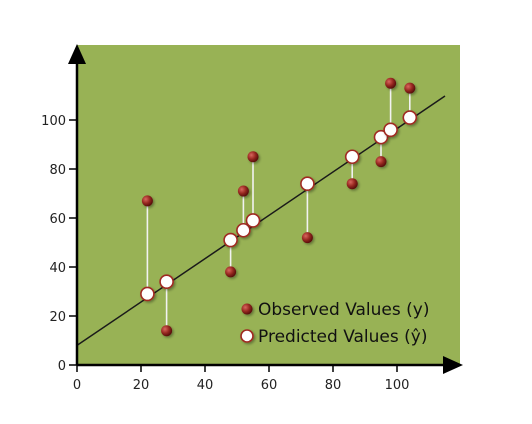 Image resolution: width=532 pixels, height=424 pixels. Describe the element at coordinates (343, 310) in the screenshot. I see `legend-observed-label: Observed Values (y)` at that location.